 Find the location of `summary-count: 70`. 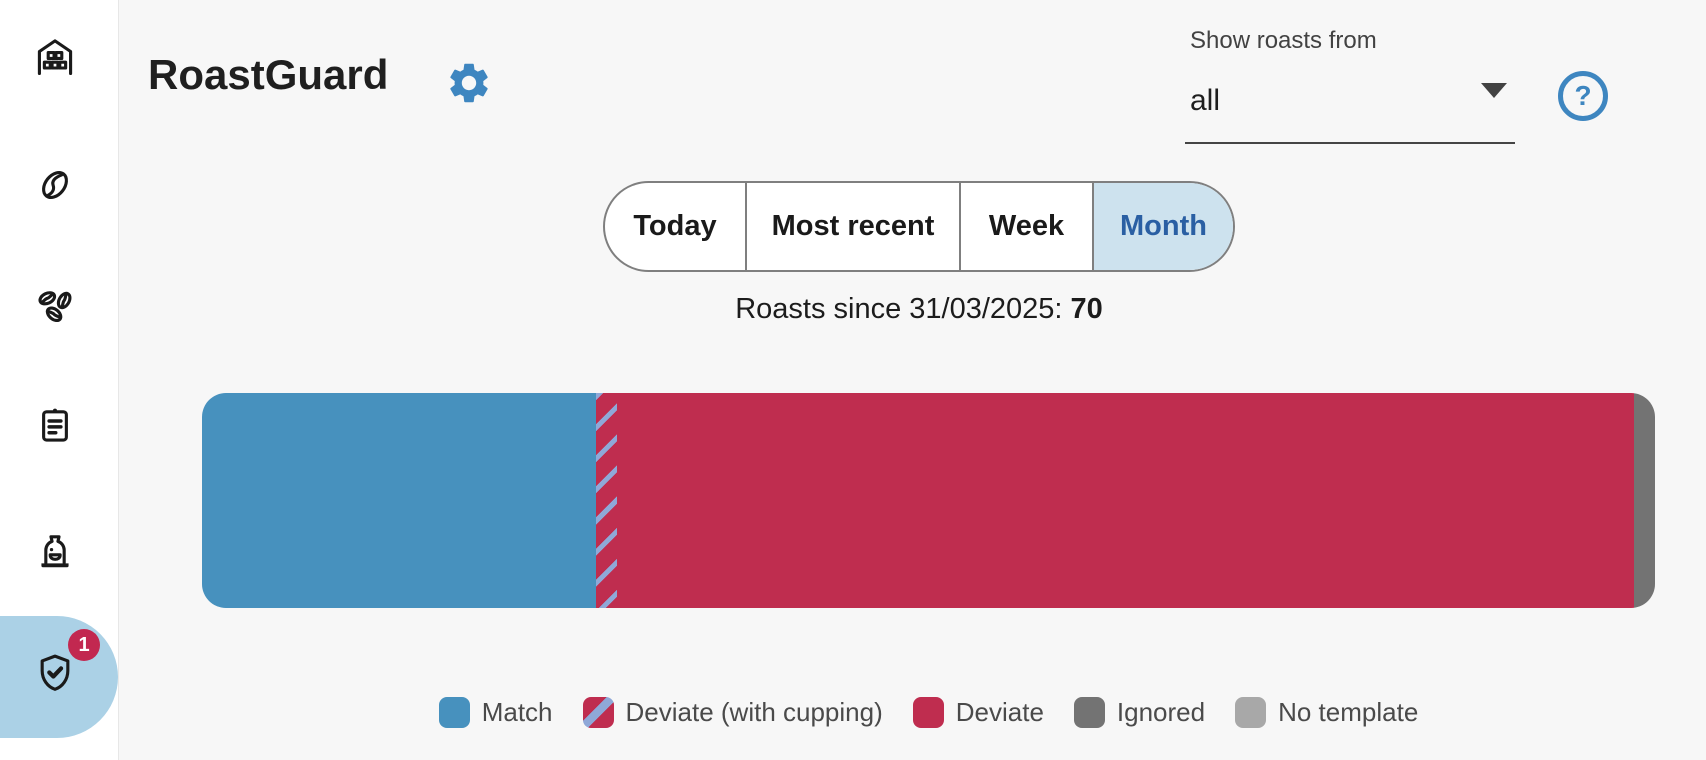

summary-count: 70 is located at coordinates (1086, 309).